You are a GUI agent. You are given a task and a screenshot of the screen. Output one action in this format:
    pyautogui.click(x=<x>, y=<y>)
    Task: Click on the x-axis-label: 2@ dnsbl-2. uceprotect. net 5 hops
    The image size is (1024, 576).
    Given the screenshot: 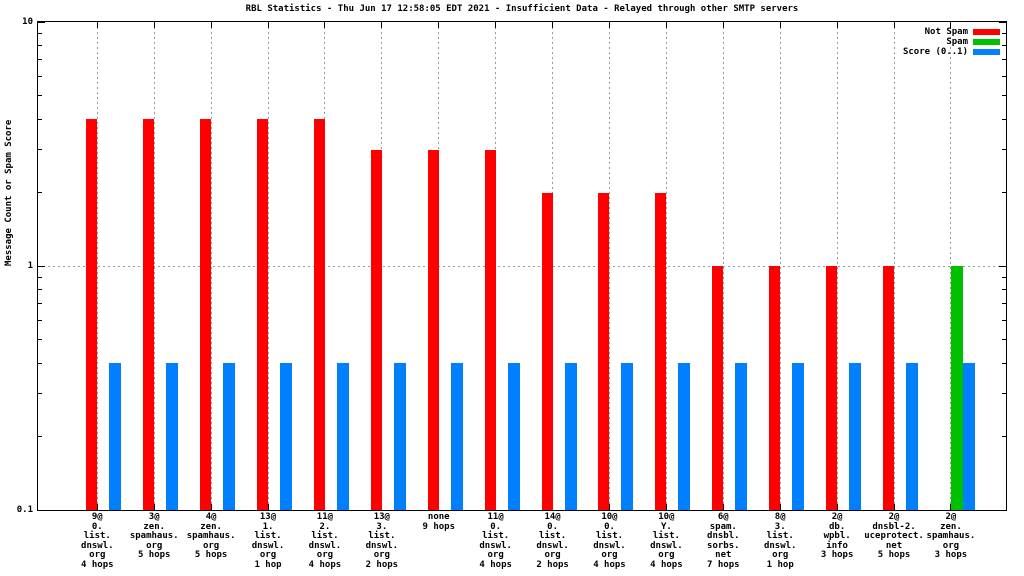 What is the action you would take?
    pyautogui.click(x=894, y=536)
    